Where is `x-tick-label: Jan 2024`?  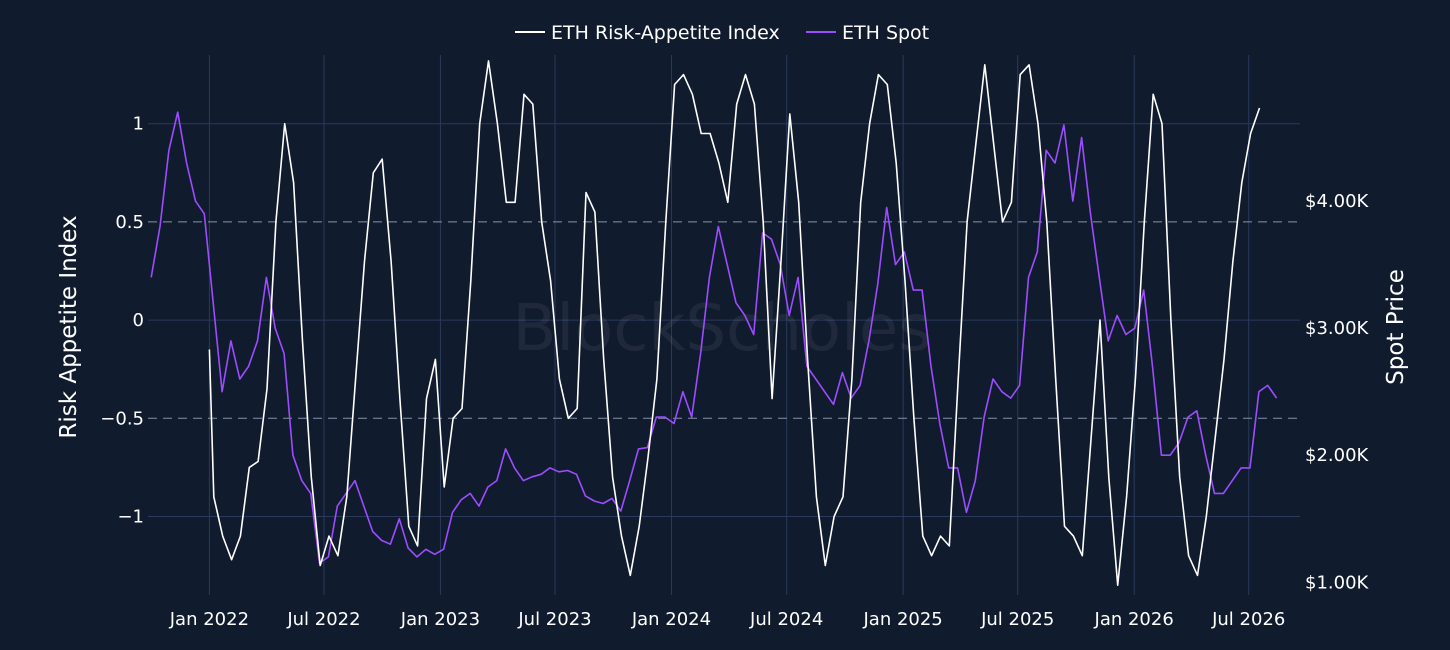
x-tick-label: Jan 2024 is located at coordinates (671, 619).